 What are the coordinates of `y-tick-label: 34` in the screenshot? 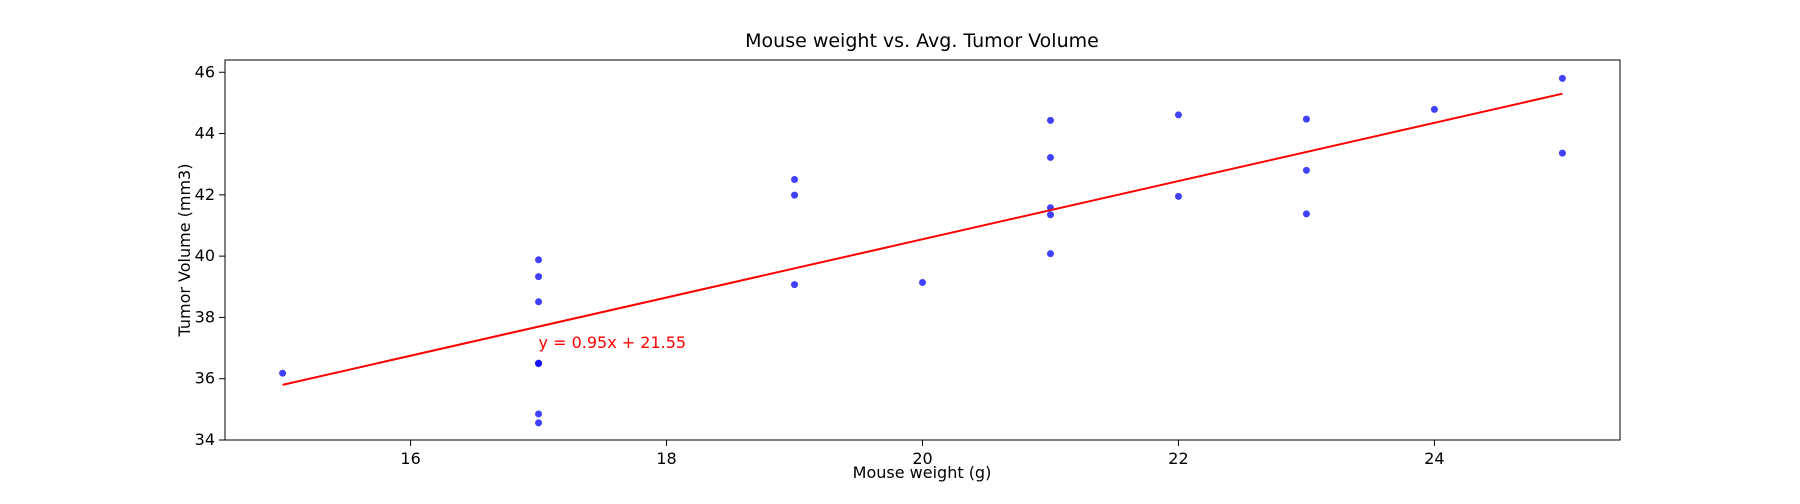 It's located at (205, 439).